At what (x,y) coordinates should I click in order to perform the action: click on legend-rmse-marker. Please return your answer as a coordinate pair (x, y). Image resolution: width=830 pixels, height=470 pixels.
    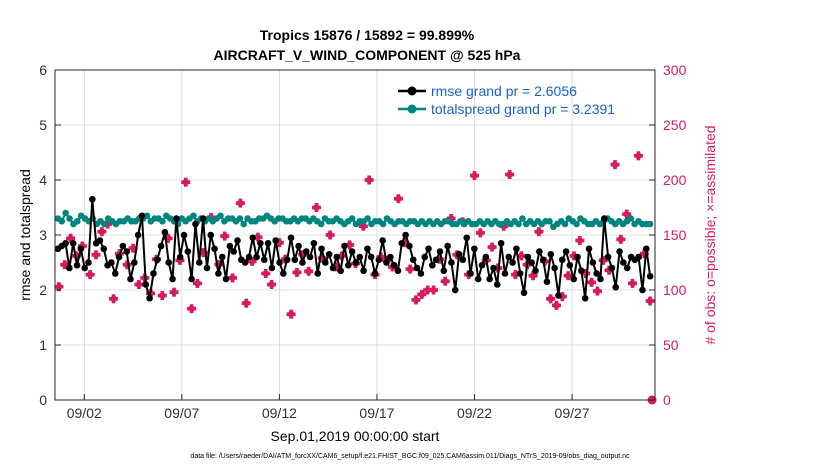
    Looking at the image, I should click on (412, 91).